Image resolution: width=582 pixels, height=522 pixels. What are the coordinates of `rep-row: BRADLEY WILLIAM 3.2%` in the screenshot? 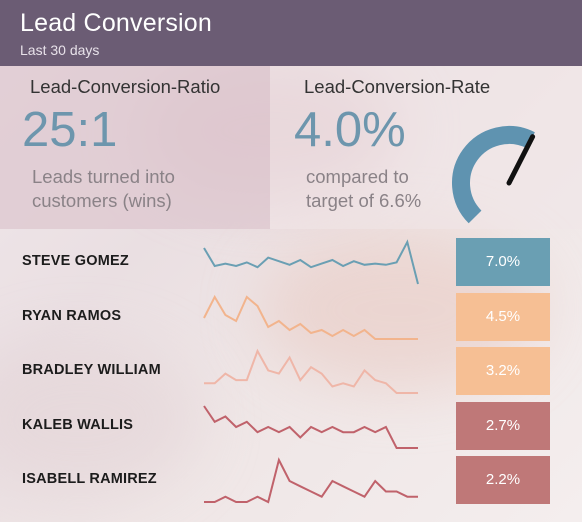 It's located at (291, 372).